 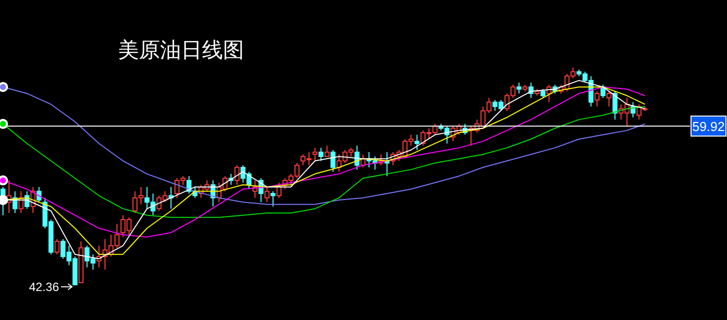 What do you see at coordinates (708, 126) in the screenshot?
I see `text: 59.92` at bounding box center [708, 126].